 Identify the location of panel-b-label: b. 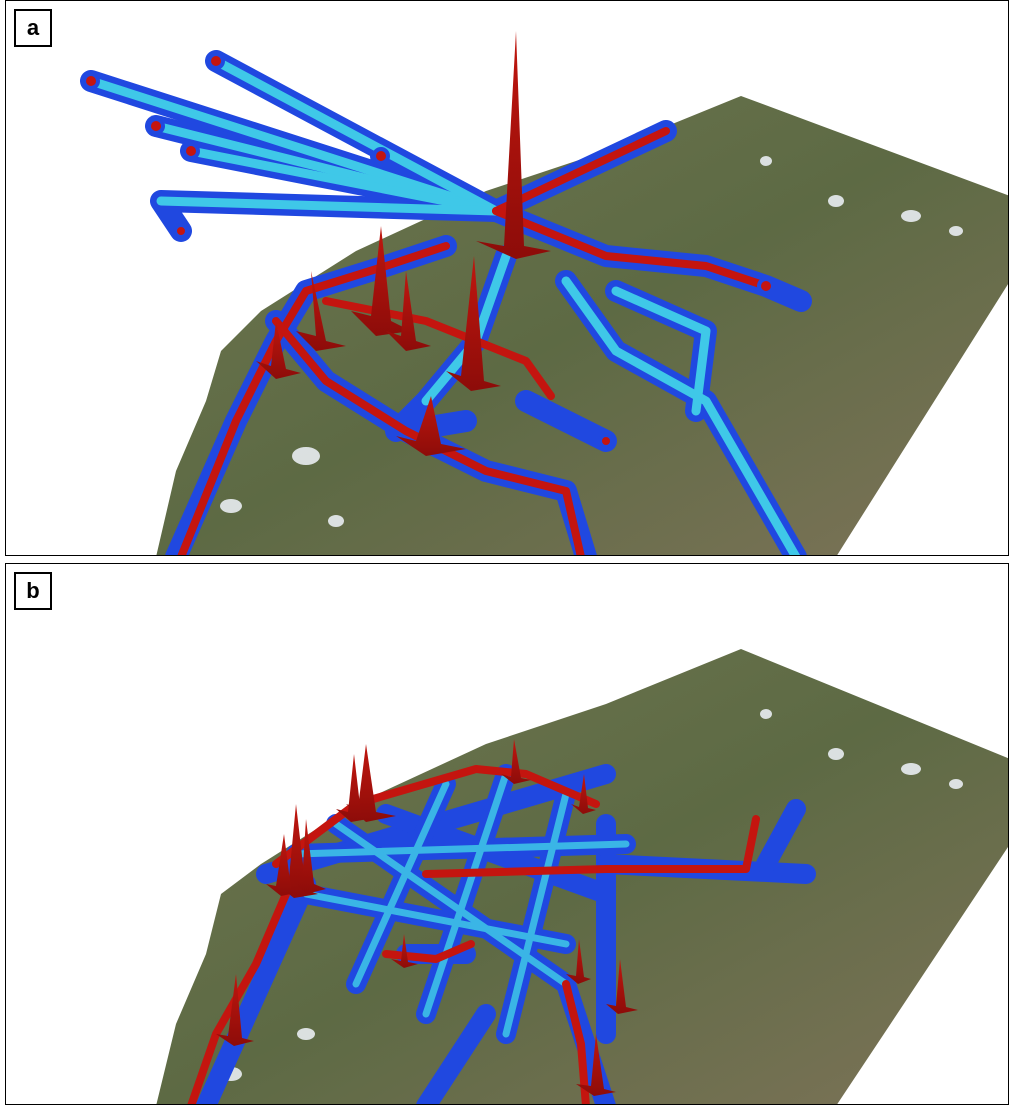
(33, 591).